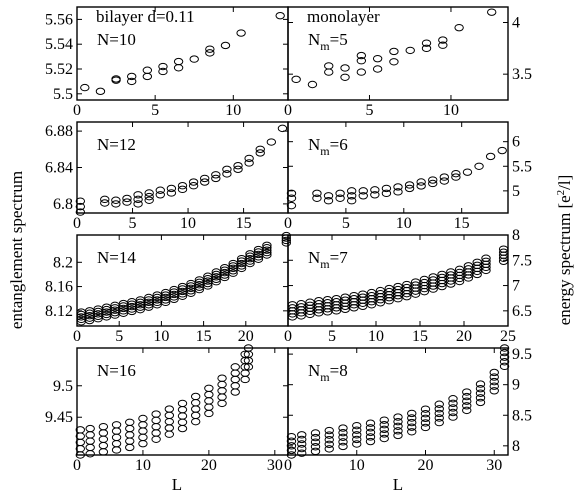 The height and width of the screenshot is (495, 581). I want to click on right-axis-title-superscript: 2, so click(561, 193).